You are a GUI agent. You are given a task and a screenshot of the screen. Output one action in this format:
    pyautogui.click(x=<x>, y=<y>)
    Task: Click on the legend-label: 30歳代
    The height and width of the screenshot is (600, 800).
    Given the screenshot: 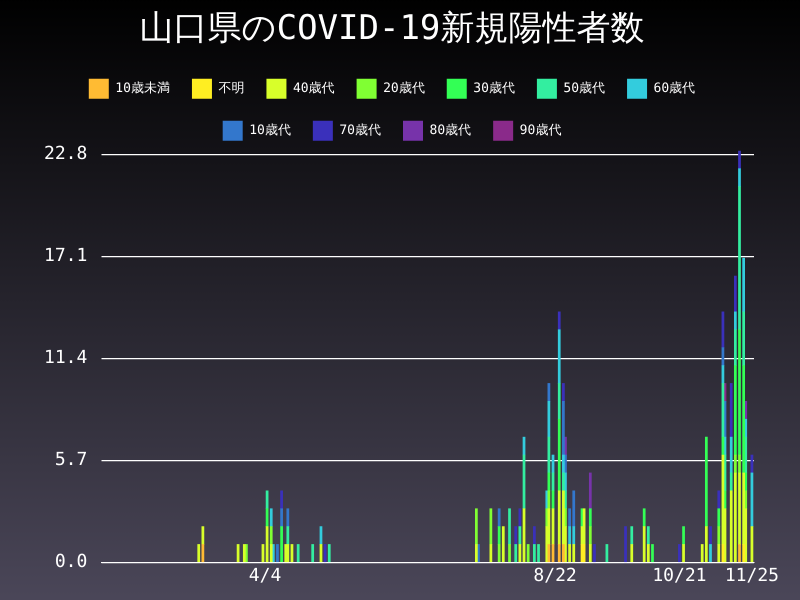 What is the action you would take?
    pyautogui.click(x=494, y=88)
    